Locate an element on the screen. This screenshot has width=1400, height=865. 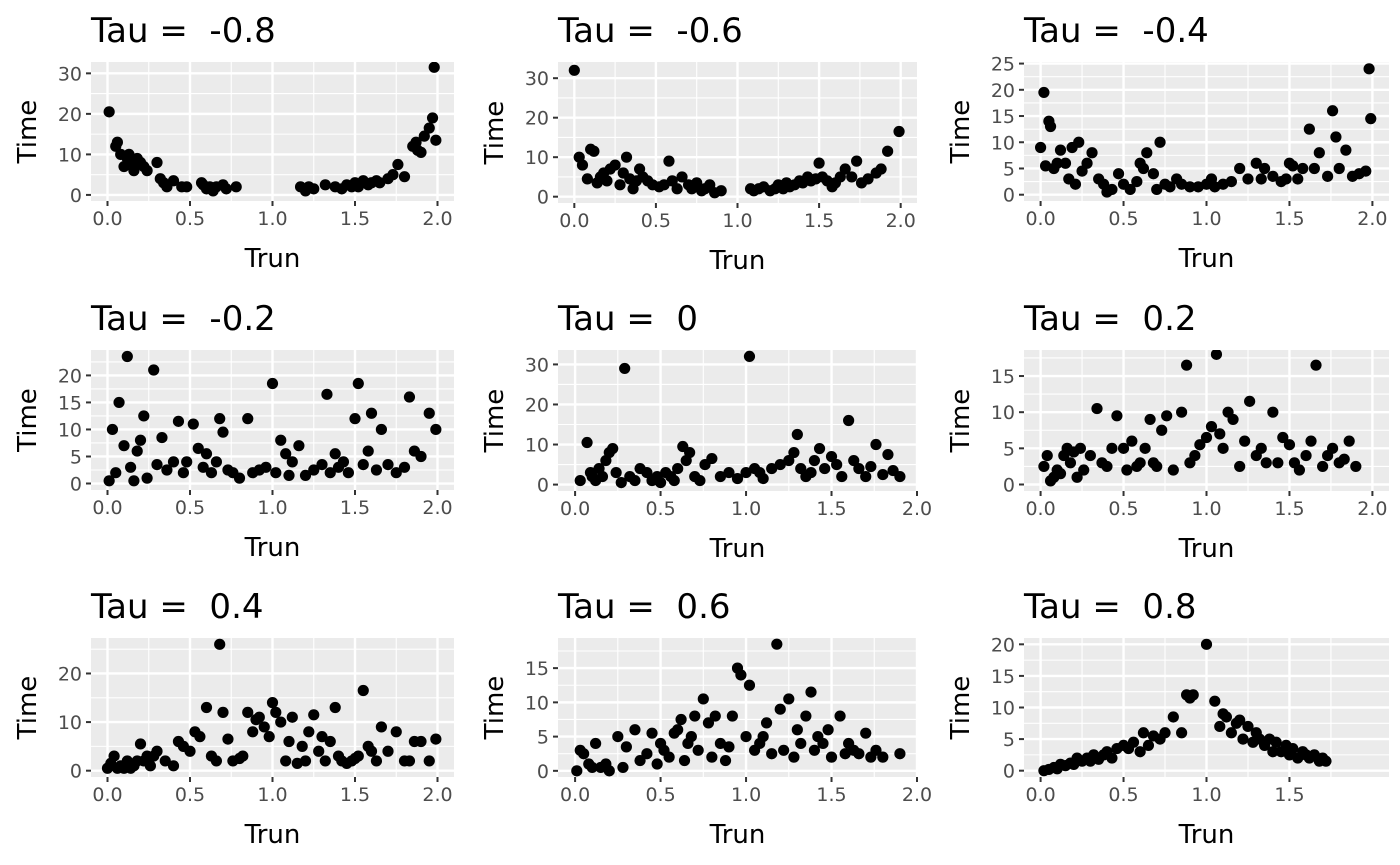
gridlines is located at coordinates (737, 707).